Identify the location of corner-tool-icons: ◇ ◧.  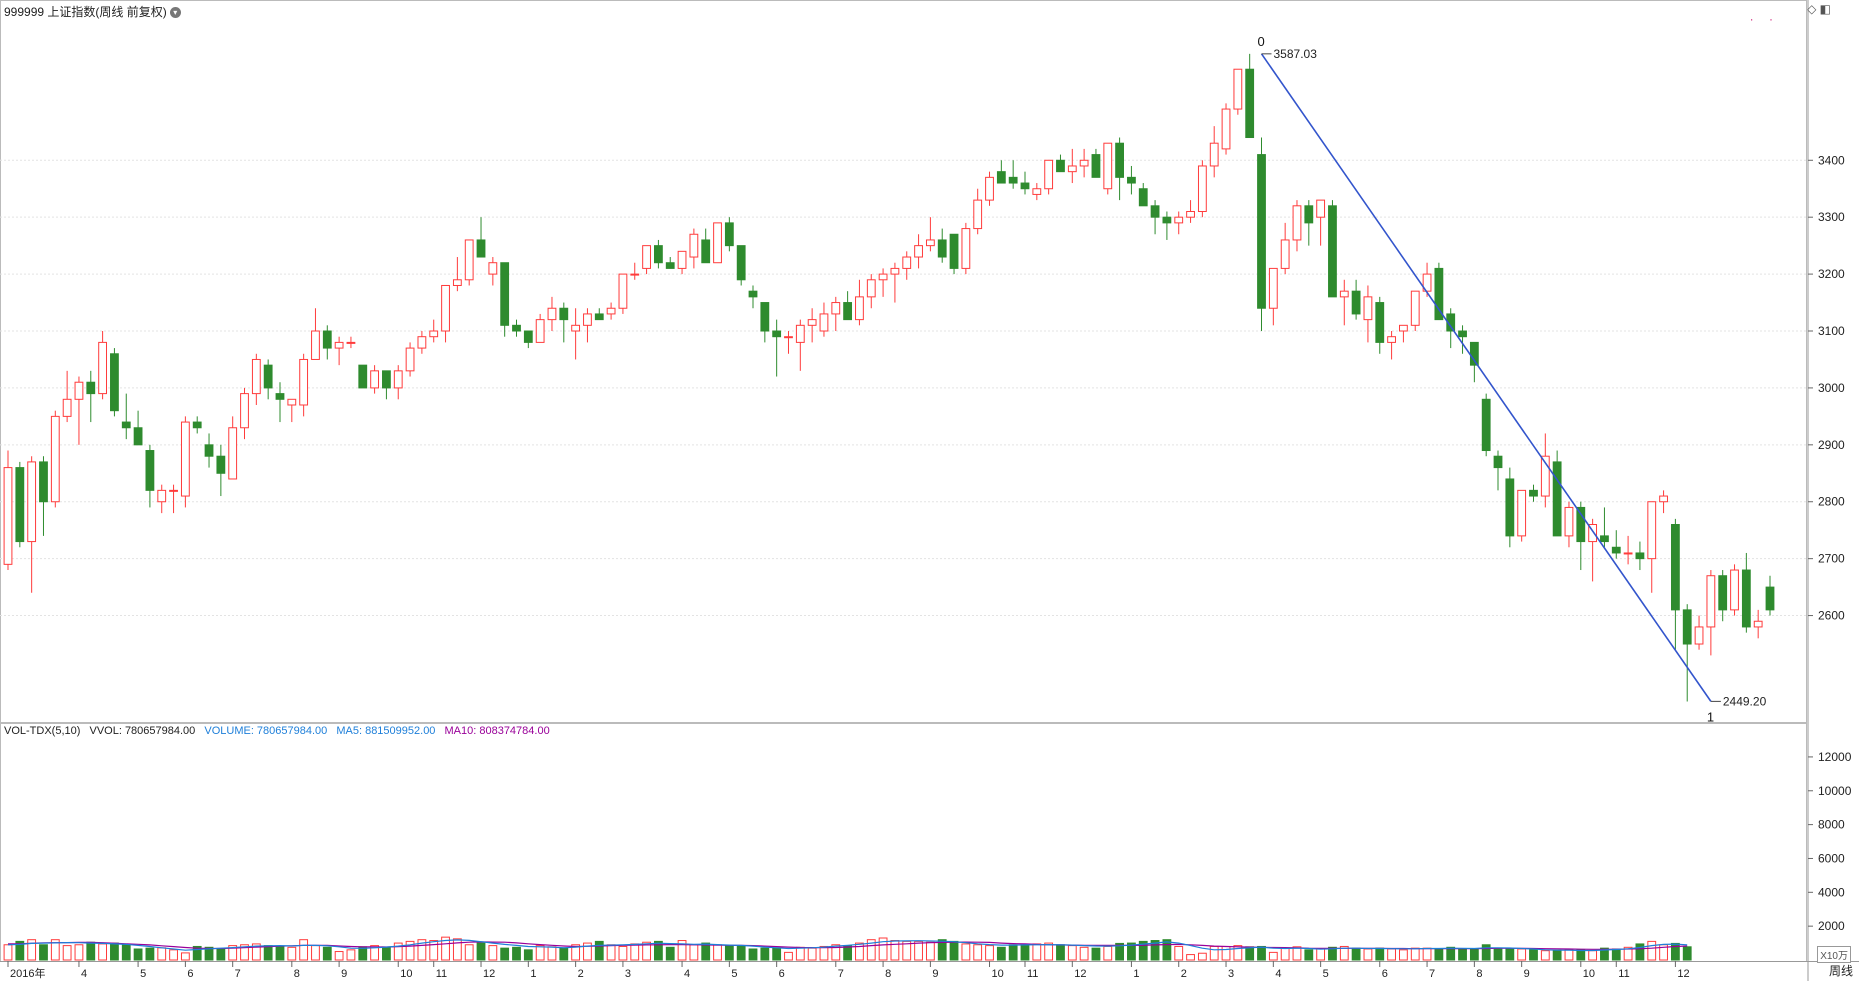
(1819, 9).